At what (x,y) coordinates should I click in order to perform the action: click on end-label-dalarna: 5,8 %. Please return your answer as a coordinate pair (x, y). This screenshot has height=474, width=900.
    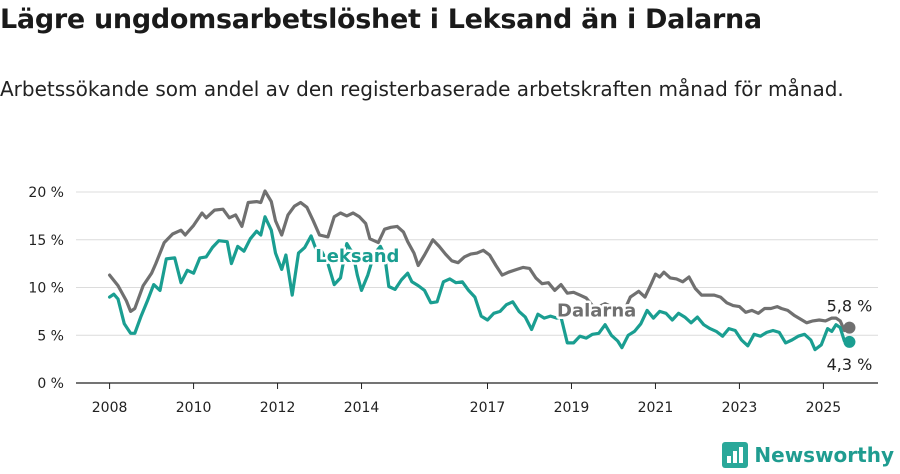
    Looking at the image, I should click on (850, 306).